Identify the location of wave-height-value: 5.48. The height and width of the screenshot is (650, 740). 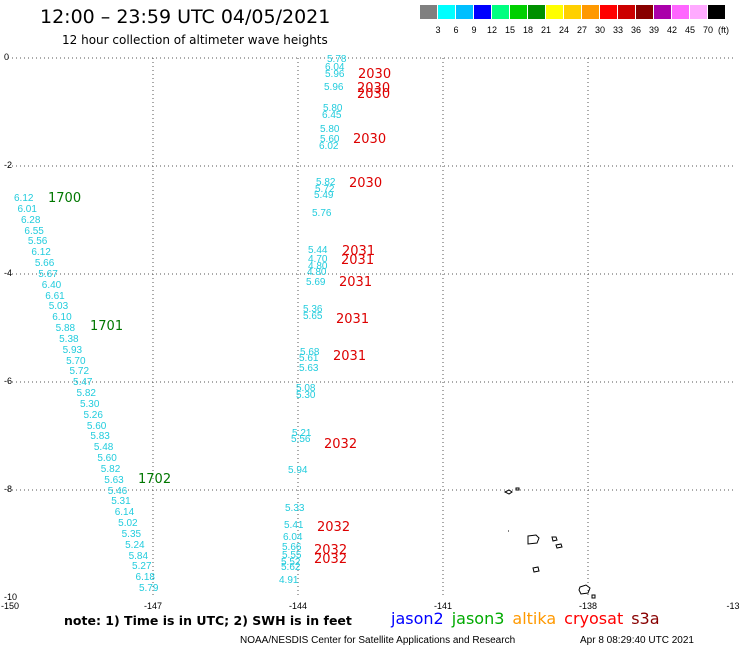
(103, 448).